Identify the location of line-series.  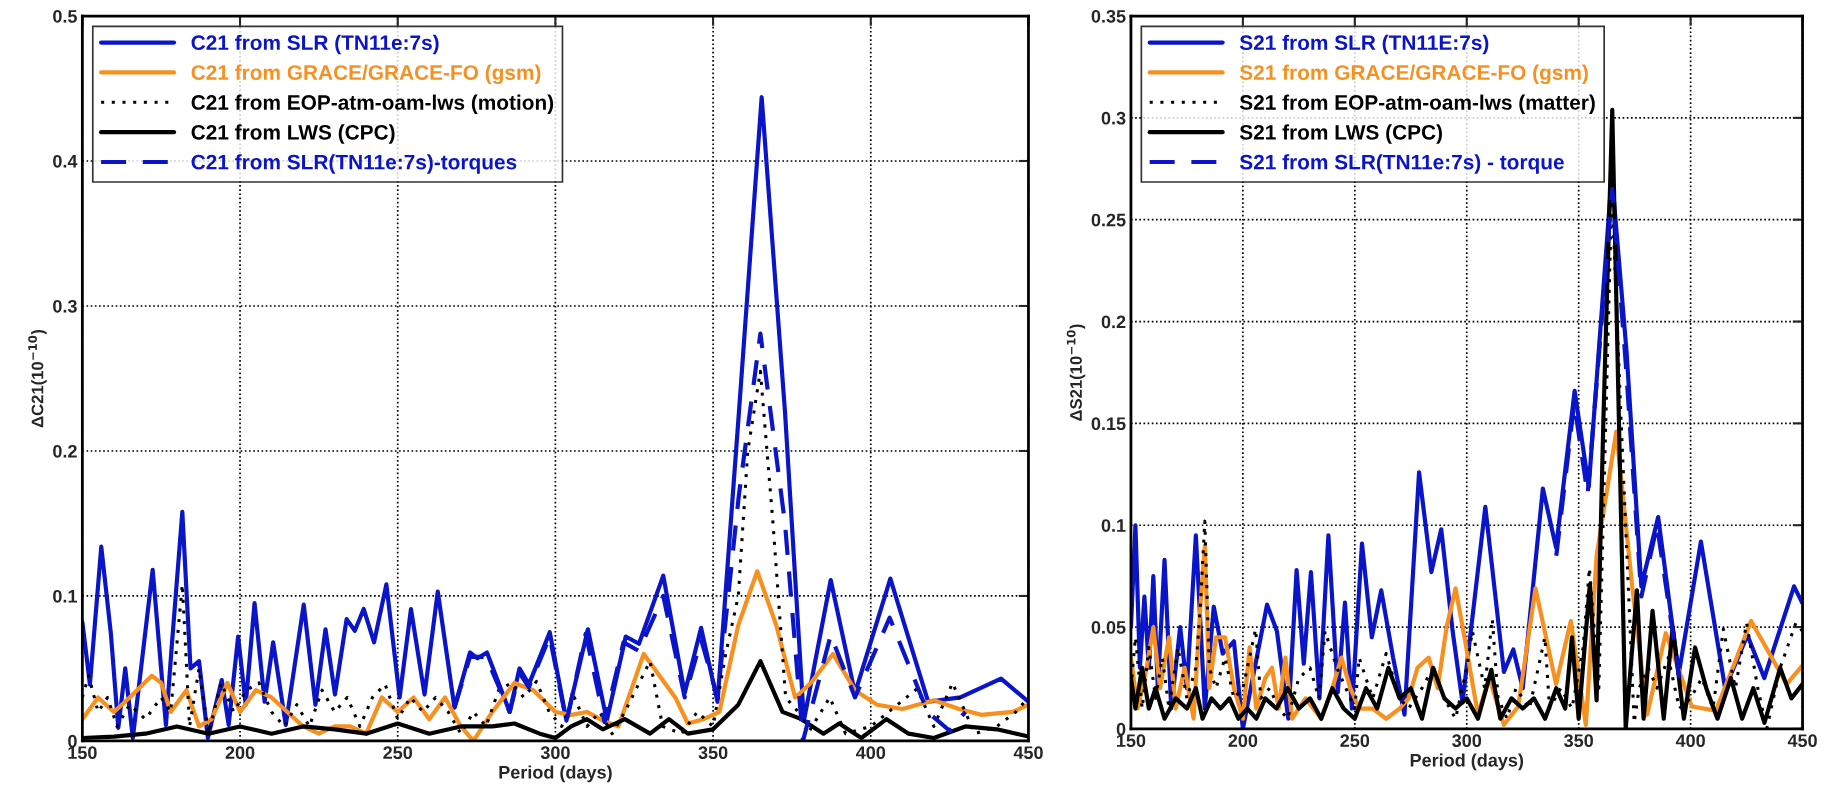
(1618, 434).